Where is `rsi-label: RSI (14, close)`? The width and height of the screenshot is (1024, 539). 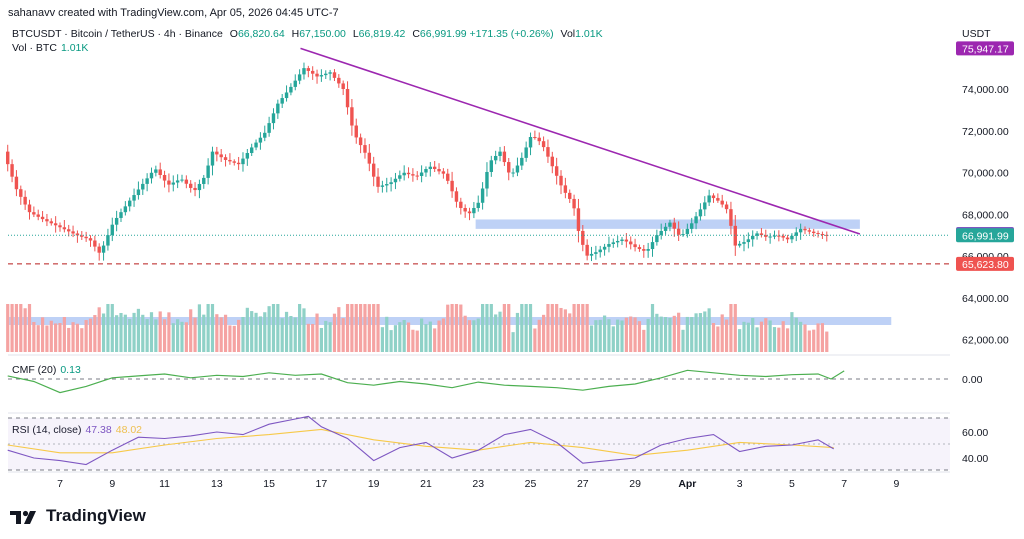
rsi-label: RSI (14, close) is located at coordinates (47, 430).